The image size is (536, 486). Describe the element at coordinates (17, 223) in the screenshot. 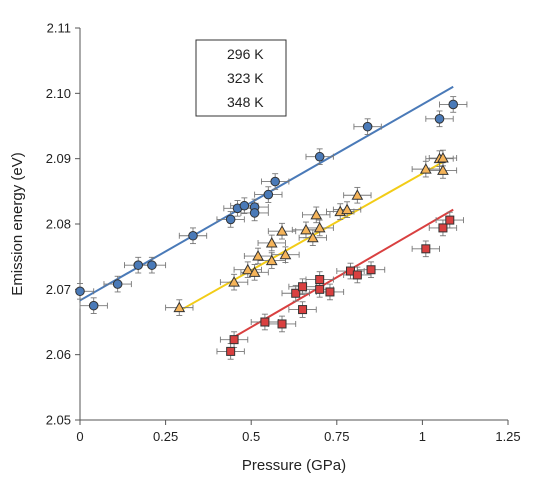

I see `y-axis-title: Emission energy (eV)` at that location.